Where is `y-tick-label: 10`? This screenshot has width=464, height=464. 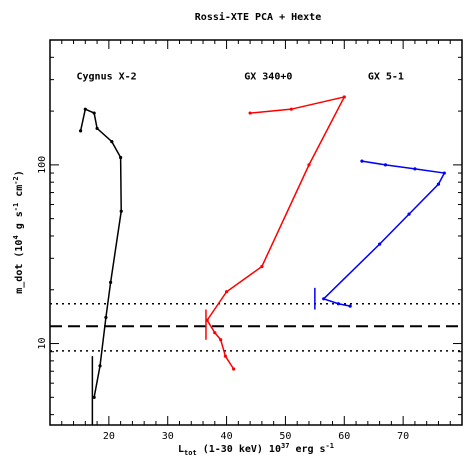
y-tick-label: 10 is located at coordinates (42, 344).